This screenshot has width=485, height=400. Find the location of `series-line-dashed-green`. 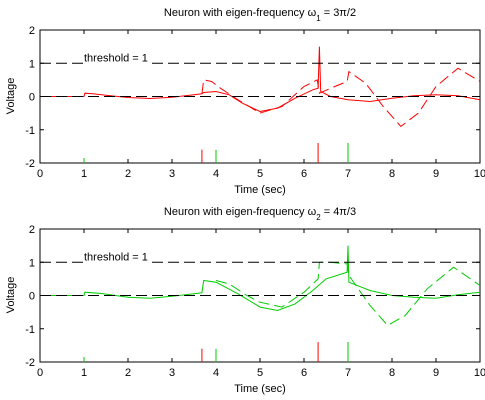

series-line-dashed-green is located at coordinates (348, 294).